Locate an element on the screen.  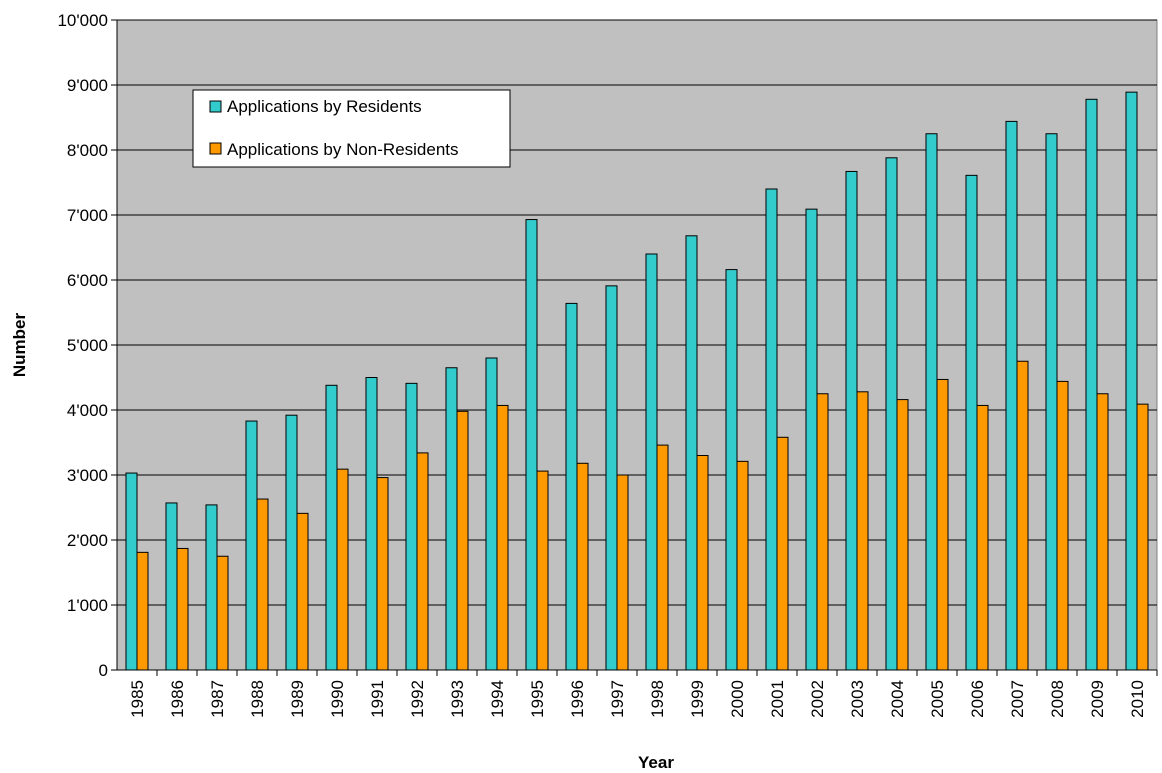
x-tick-label: 1996 is located at coordinates (577, 699).